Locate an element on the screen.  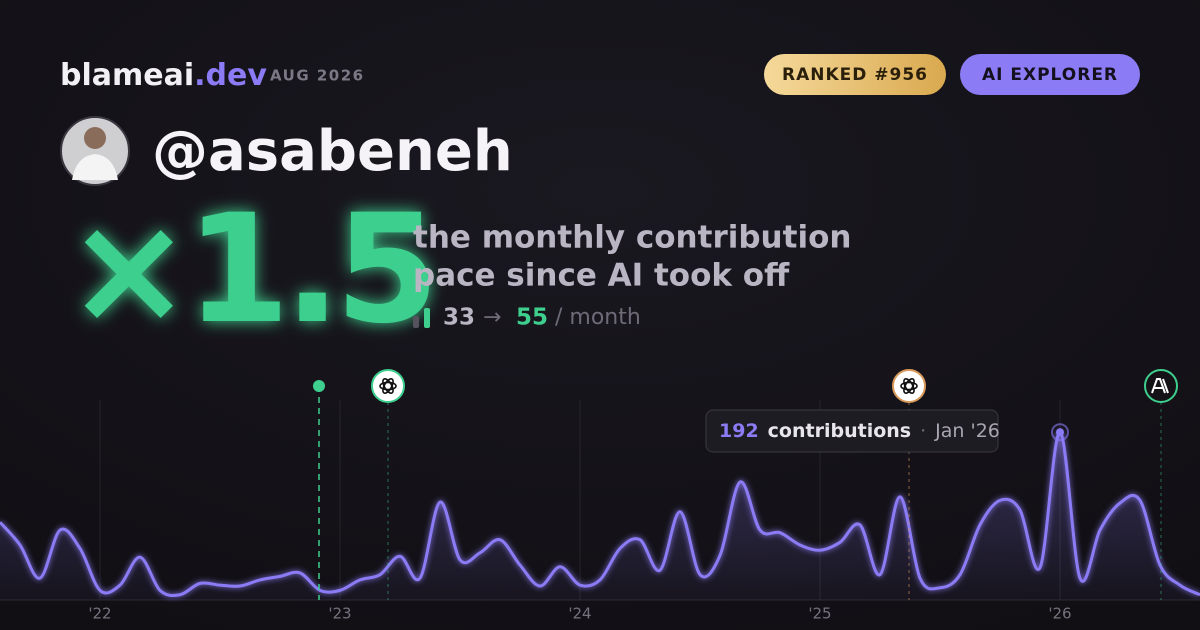
tooltip-value: 192 is located at coordinates (739, 431).